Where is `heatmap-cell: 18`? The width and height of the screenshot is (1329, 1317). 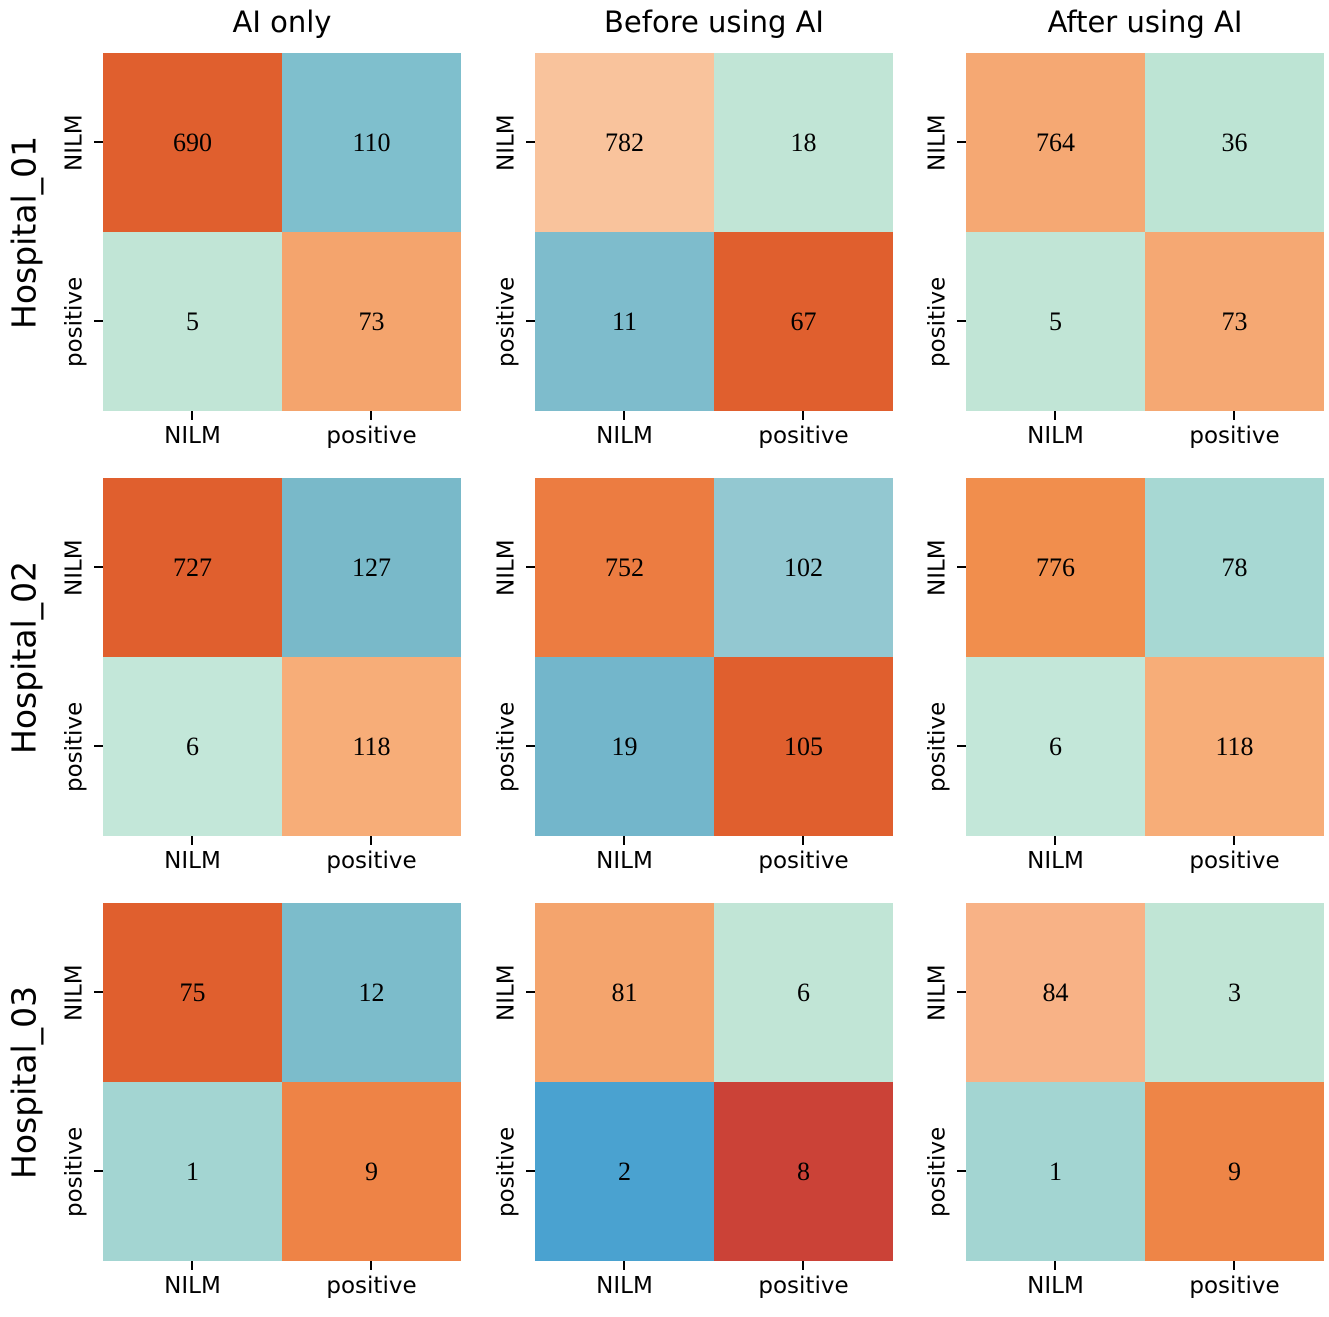
heatmap-cell: 18 is located at coordinates (803, 142).